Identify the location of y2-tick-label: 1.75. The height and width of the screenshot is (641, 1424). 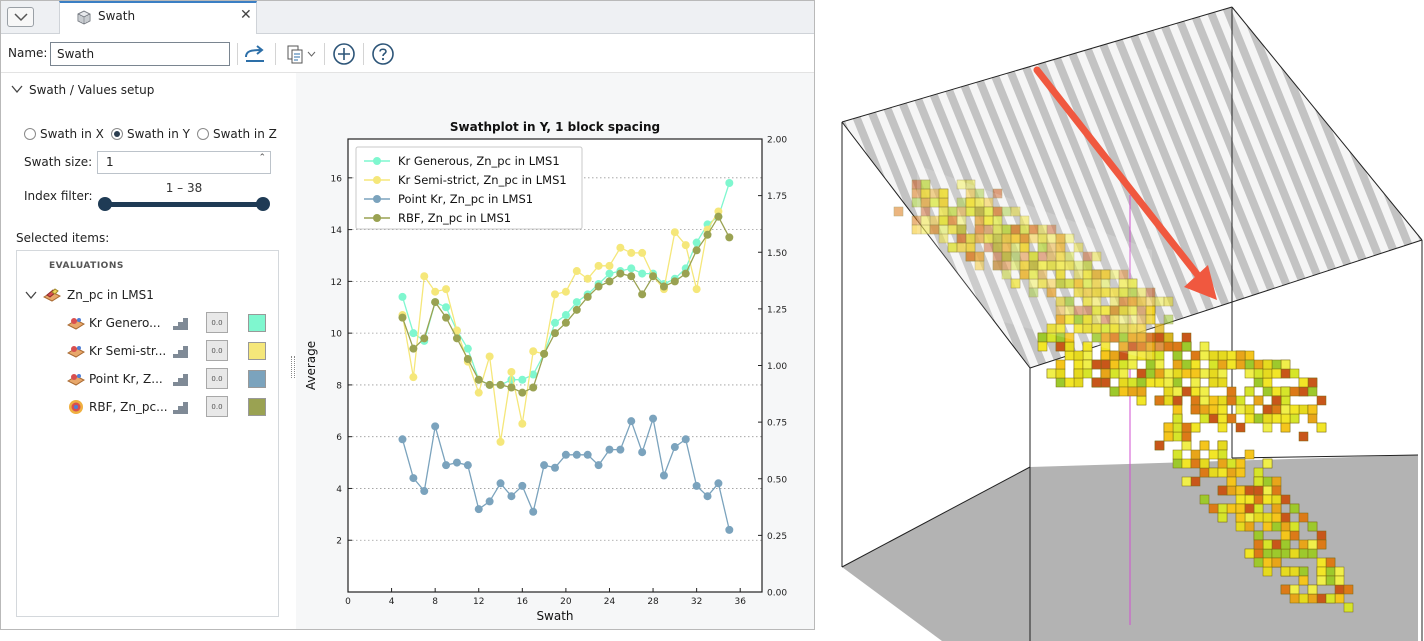
(777, 197).